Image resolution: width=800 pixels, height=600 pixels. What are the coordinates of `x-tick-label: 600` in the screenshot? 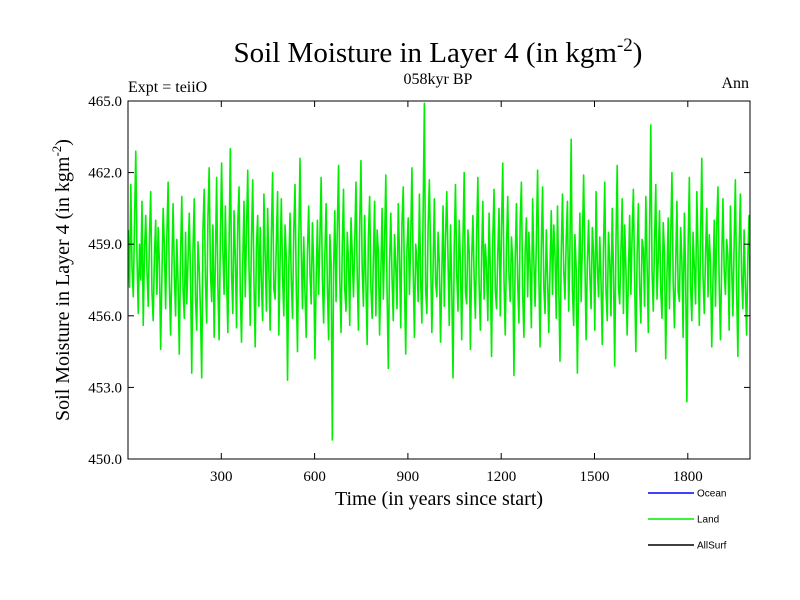 It's located at (314, 477).